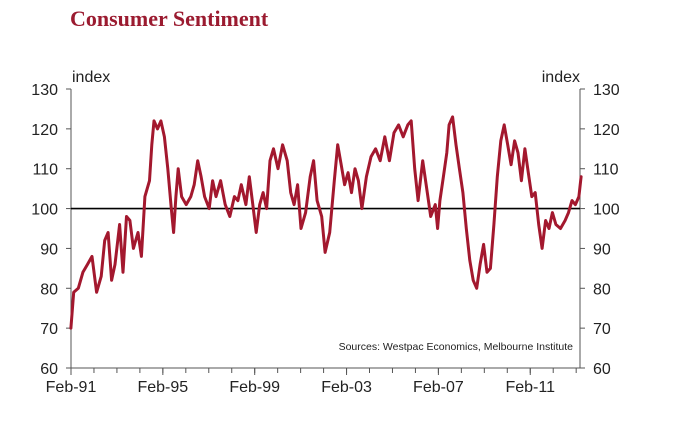  Describe the element at coordinates (438, 387) in the screenshot. I see `x-tick-label: Feb-07` at that location.